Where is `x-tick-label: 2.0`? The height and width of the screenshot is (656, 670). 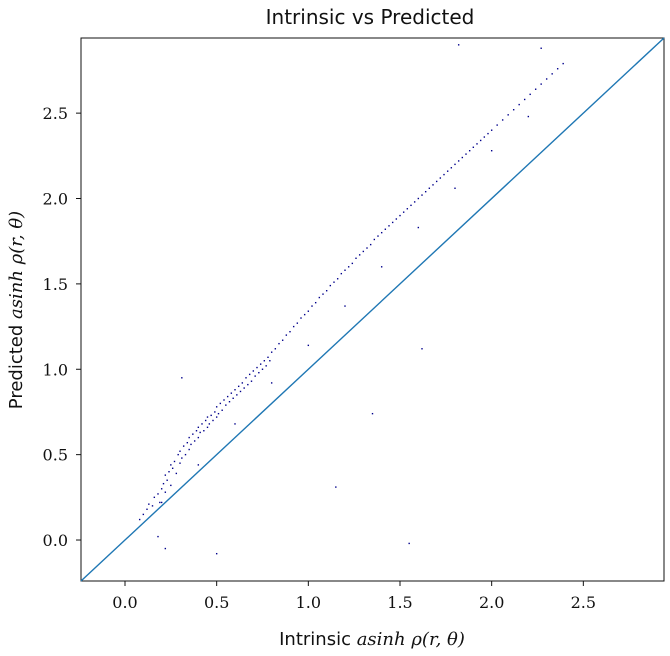 x-tick-label: 2.0 is located at coordinates (491, 602).